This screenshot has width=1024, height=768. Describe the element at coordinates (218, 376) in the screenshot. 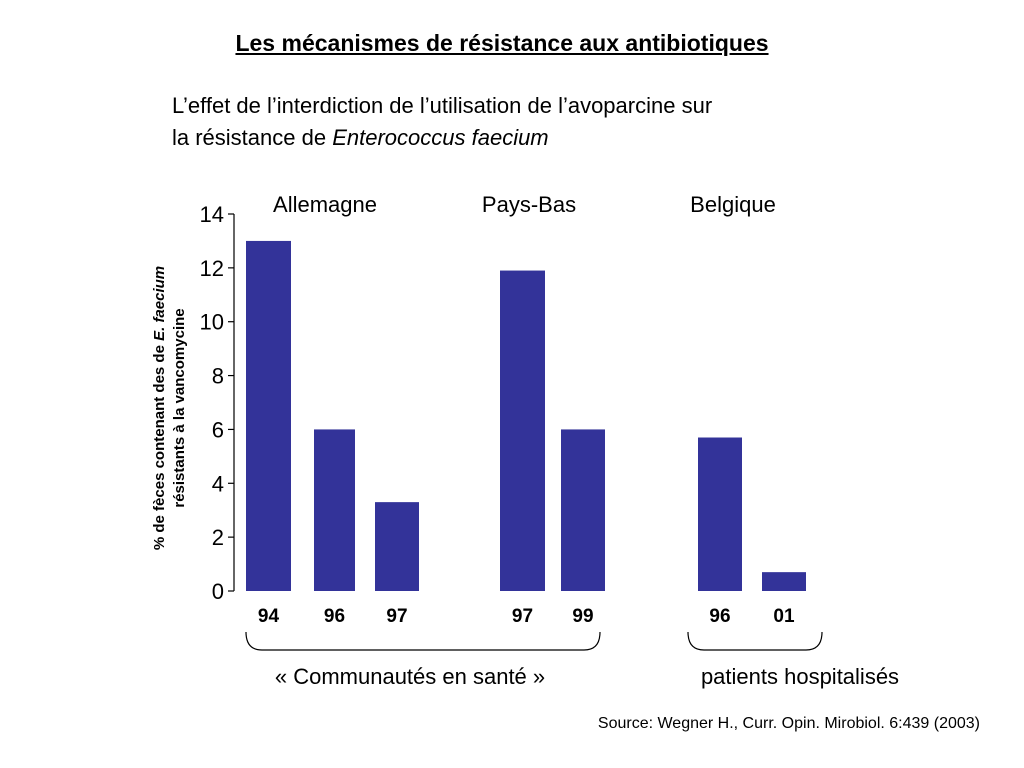

I see `y-tick-label: 8` at that location.